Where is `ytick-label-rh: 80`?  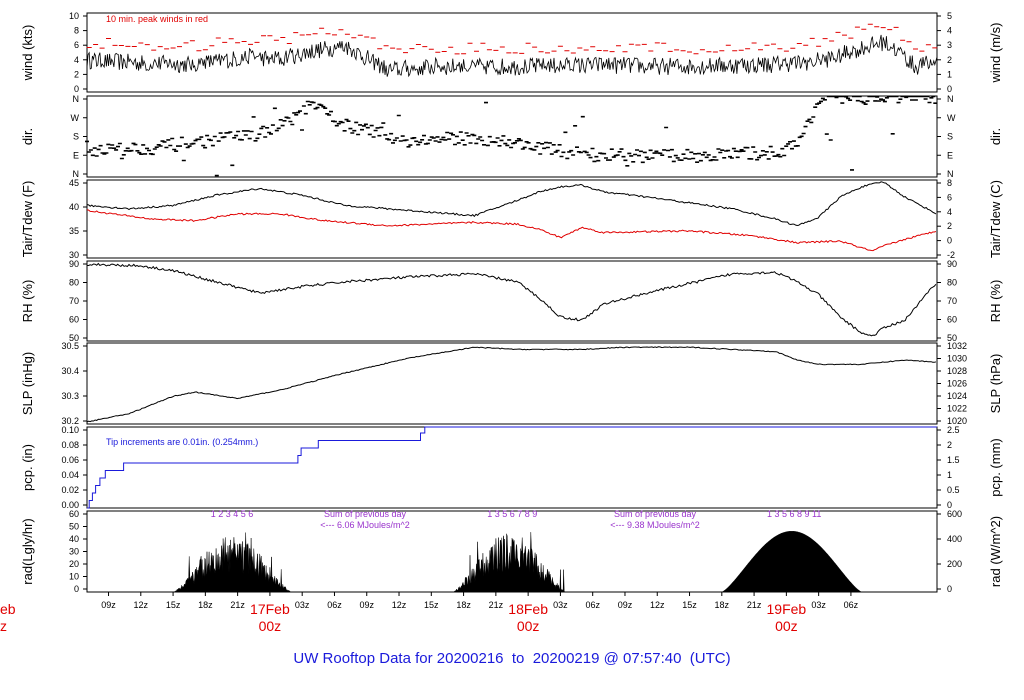
ytick-label-rh: 80 is located at coordinates (74, 283).